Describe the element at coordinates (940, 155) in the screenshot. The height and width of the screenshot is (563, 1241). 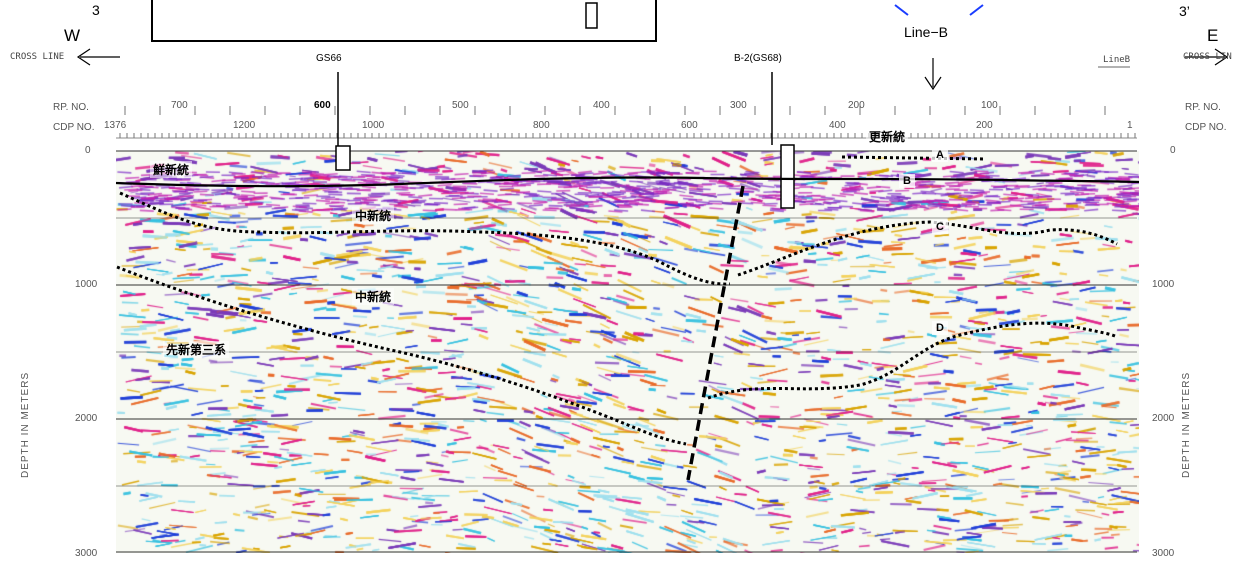
I see `horizon-label-a: A` at that location.